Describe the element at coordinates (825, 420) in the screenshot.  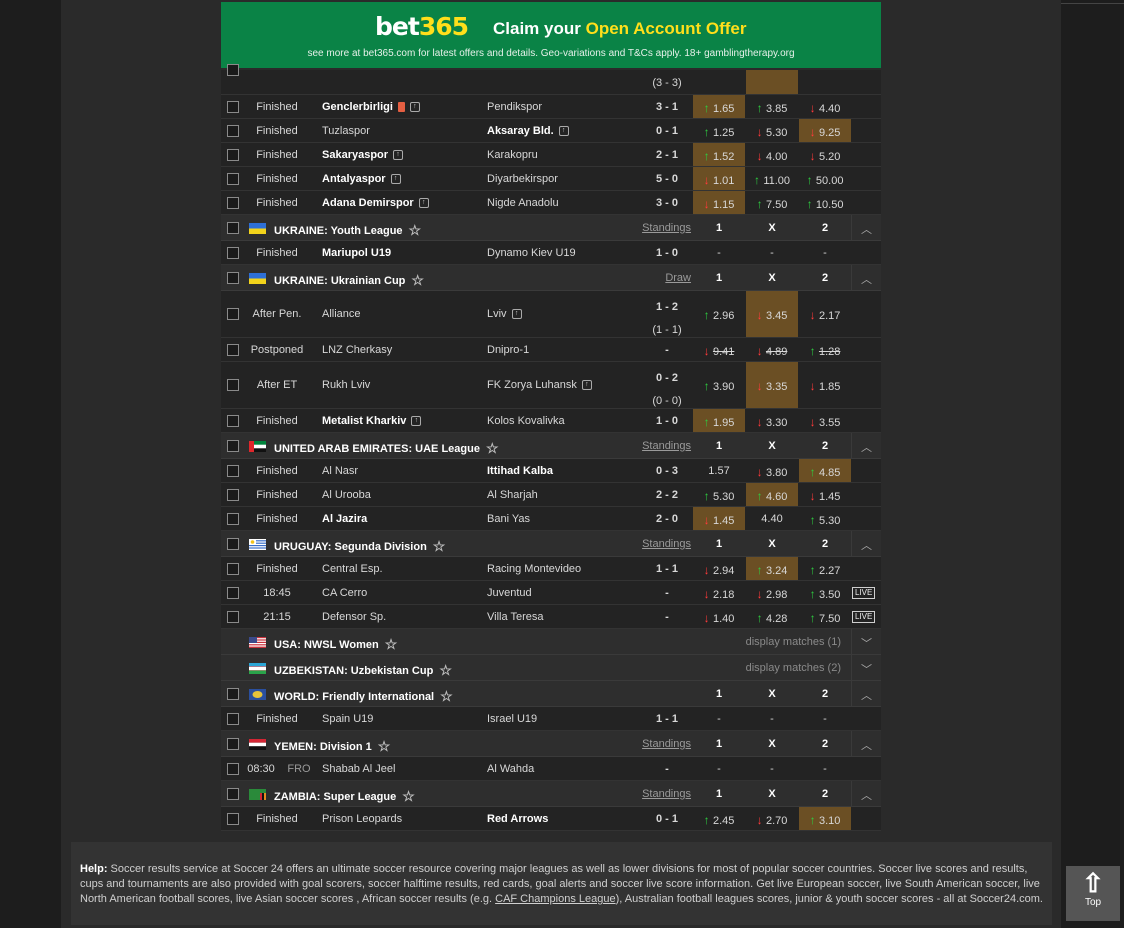
I see `odds-away: ↓ 3.55` at that location.